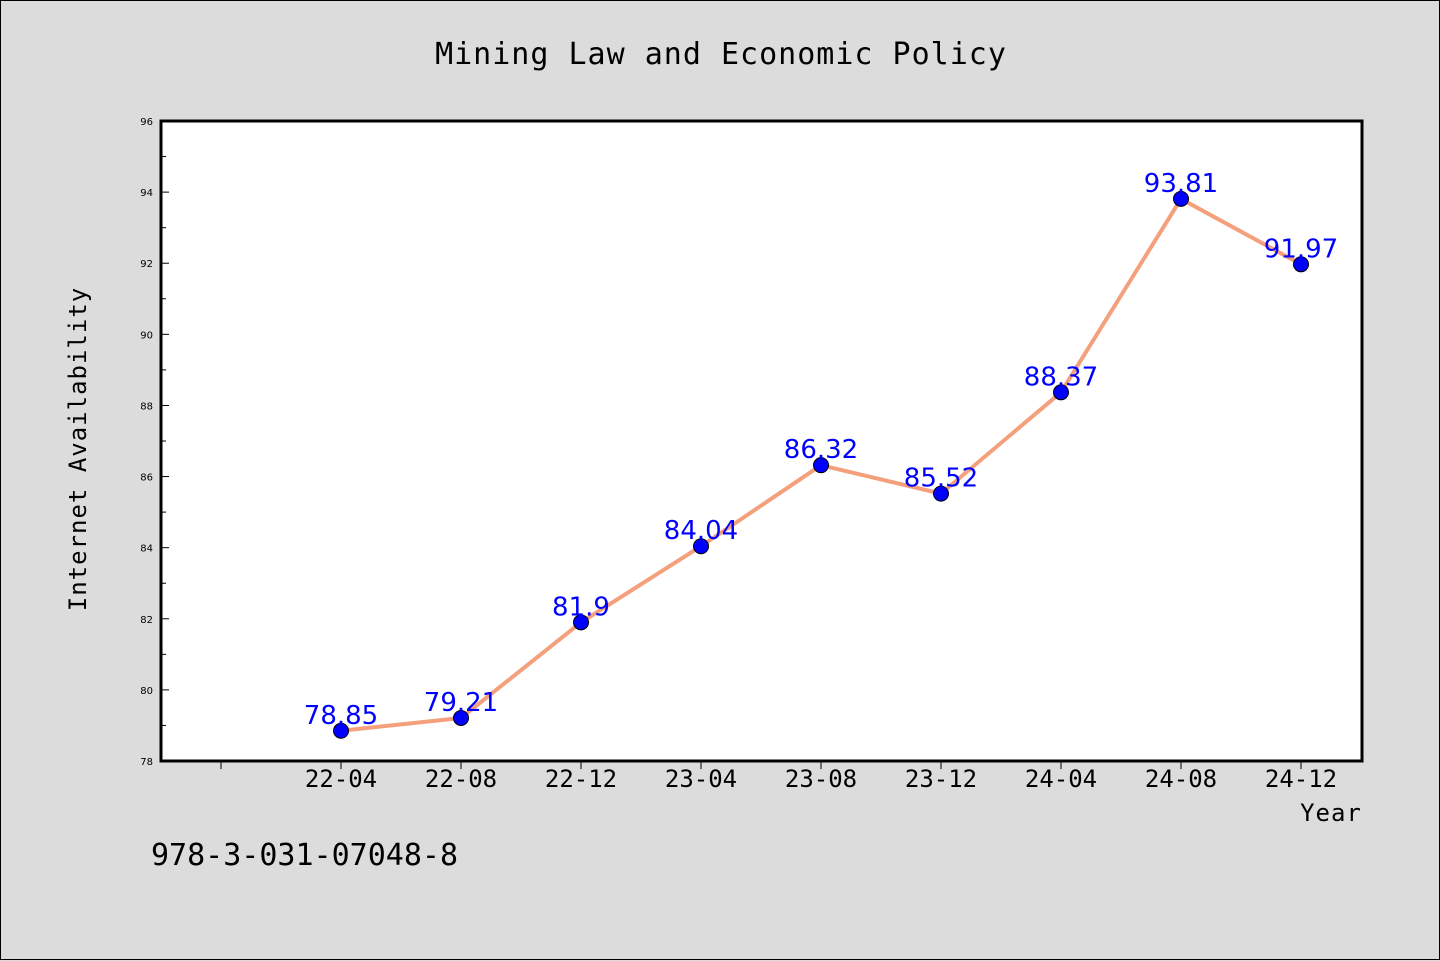 This screenshot has width=1440, height=961. I want to click on y-tick-label: 86, so click(146, 478).